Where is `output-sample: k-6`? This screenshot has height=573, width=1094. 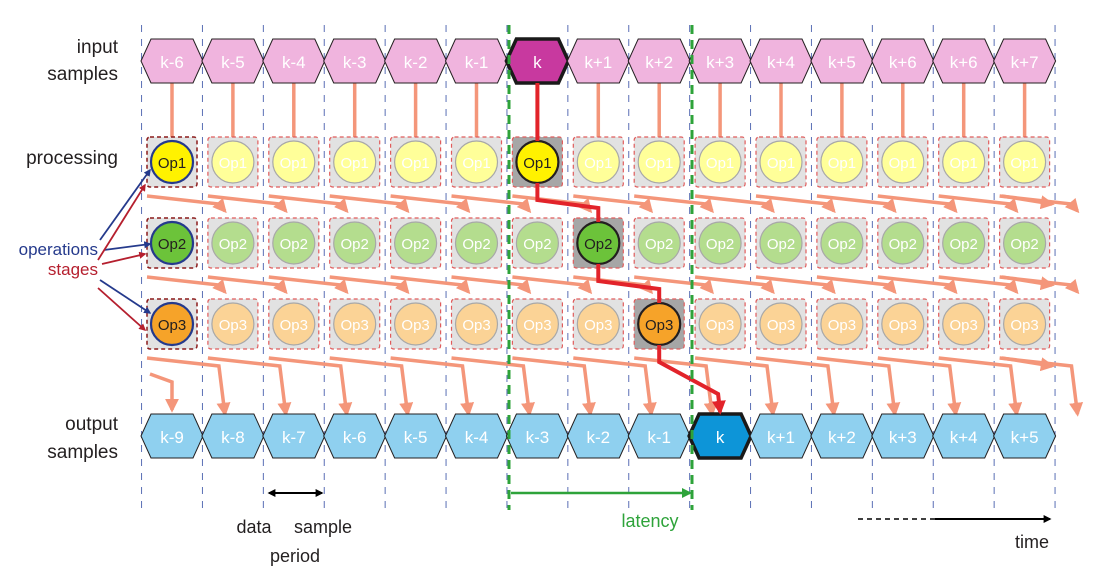 output-sample: k-6 is located at coordinates (355, 436).